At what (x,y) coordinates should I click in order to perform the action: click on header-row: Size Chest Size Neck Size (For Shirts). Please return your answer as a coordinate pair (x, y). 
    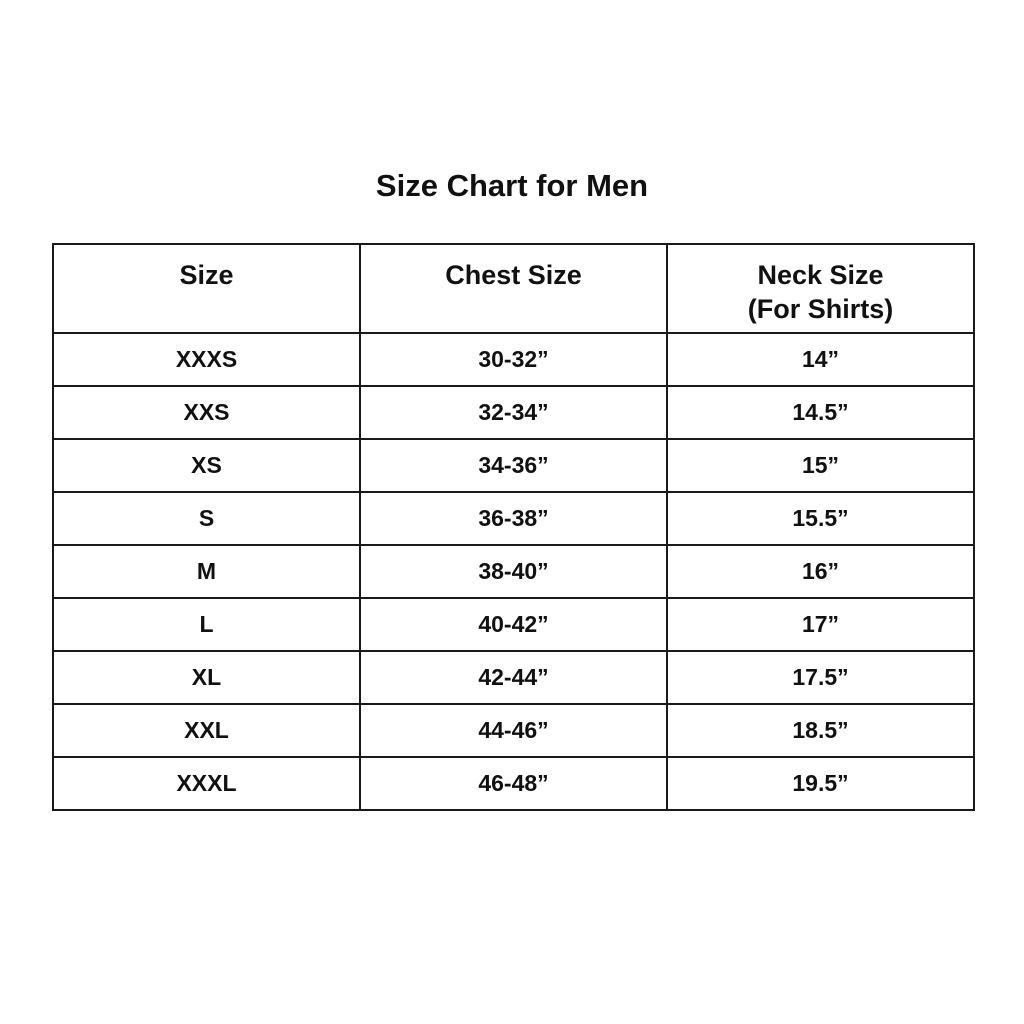
    Looking at the image, I should click on (513, 288).